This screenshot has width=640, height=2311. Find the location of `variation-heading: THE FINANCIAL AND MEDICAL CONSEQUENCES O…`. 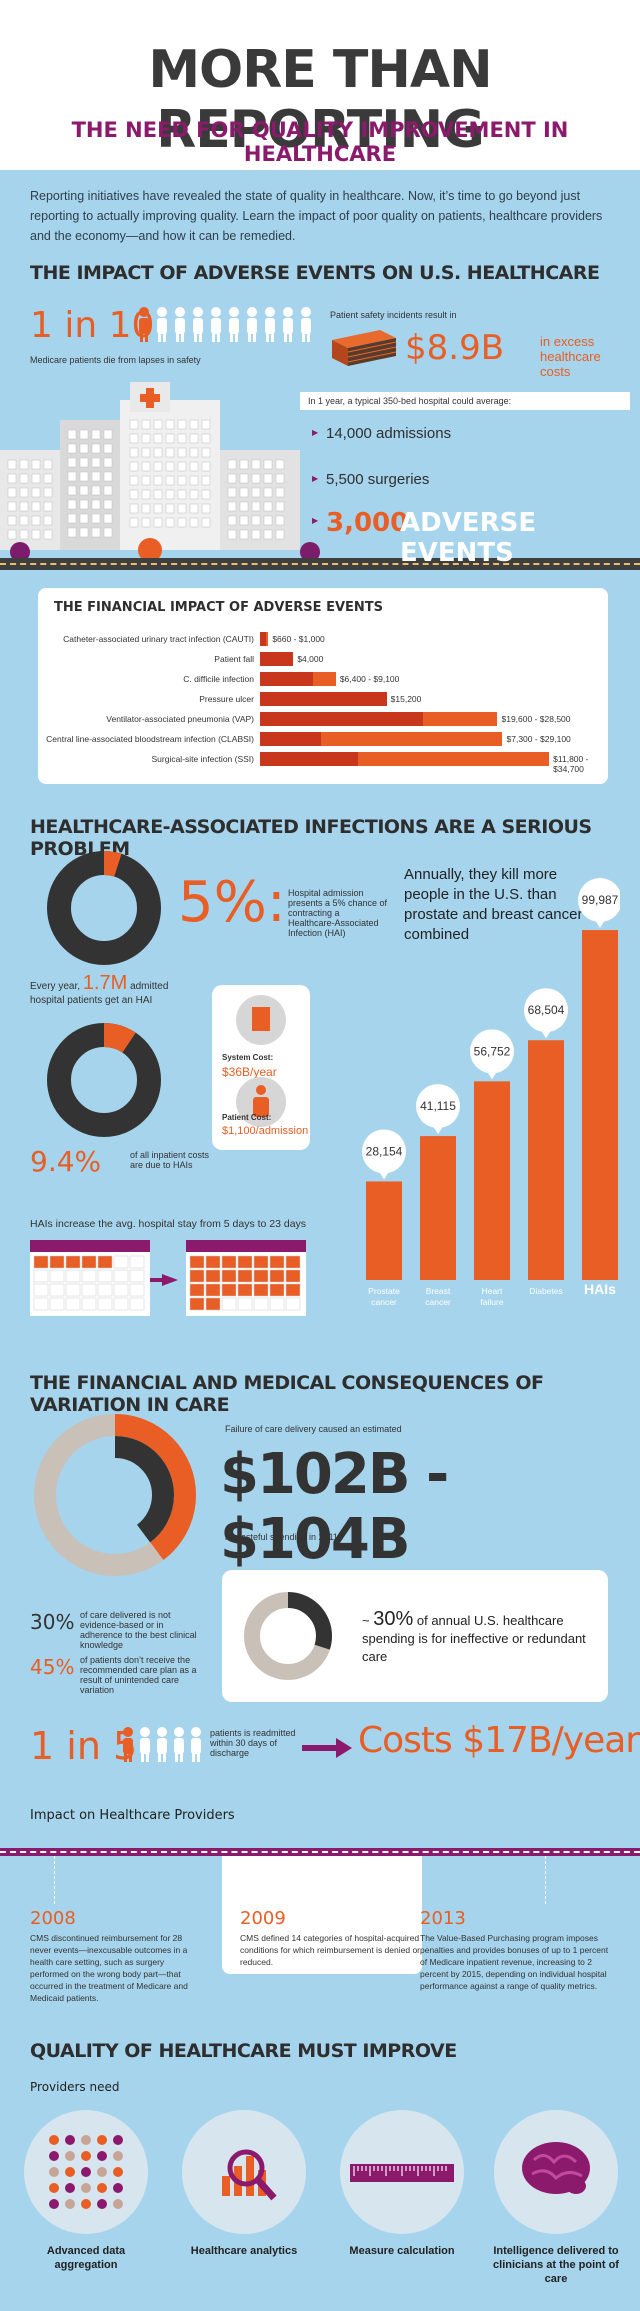

variation-heading: THE FINANCIAL AND MEDICAL CONSEQUENCES O… is located at coordinates (287, 1394).